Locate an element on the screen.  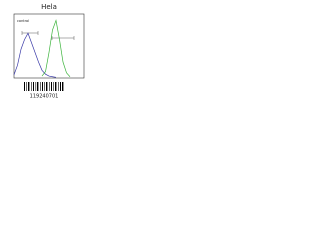
chart: Hela control 119240701 is located at coordinates (49, 51).